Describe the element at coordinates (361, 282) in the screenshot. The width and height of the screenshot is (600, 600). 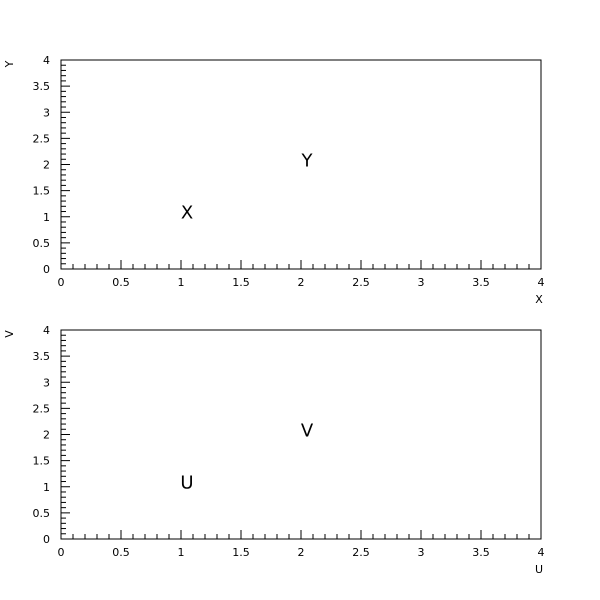
I see `top-x-tick-label: 2.5` at that location.